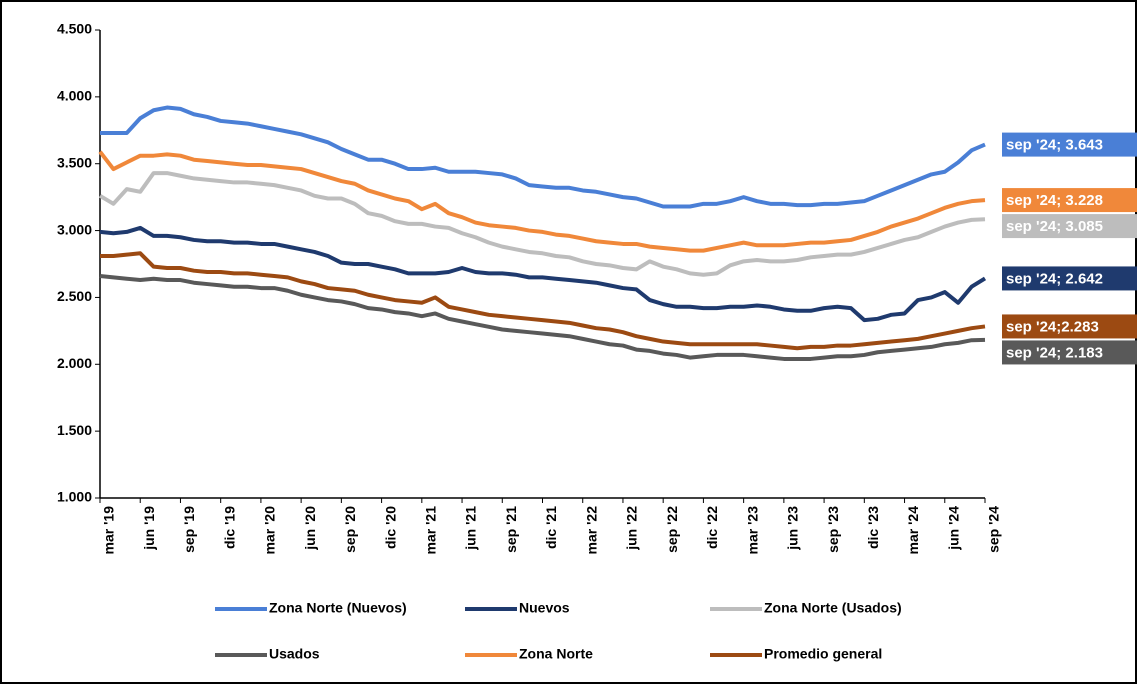  Describe the element at coordinates (74, 96) in the screenshot. I see `y-tick-label: 4.000` at that location.